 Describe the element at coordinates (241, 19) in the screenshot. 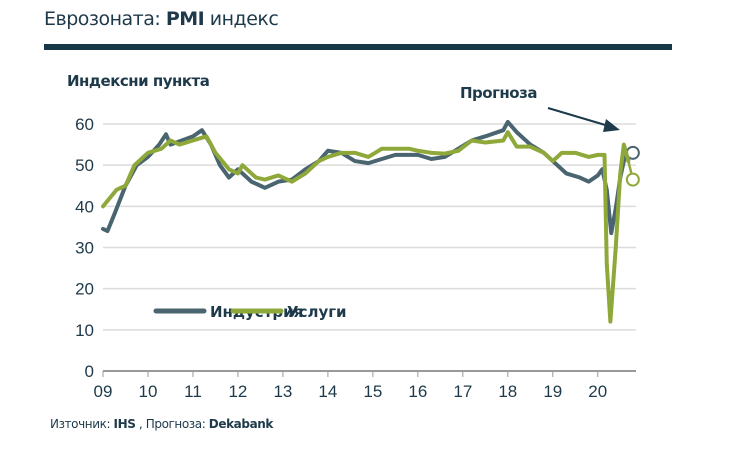

I see `title-rest: индекс` at that location.